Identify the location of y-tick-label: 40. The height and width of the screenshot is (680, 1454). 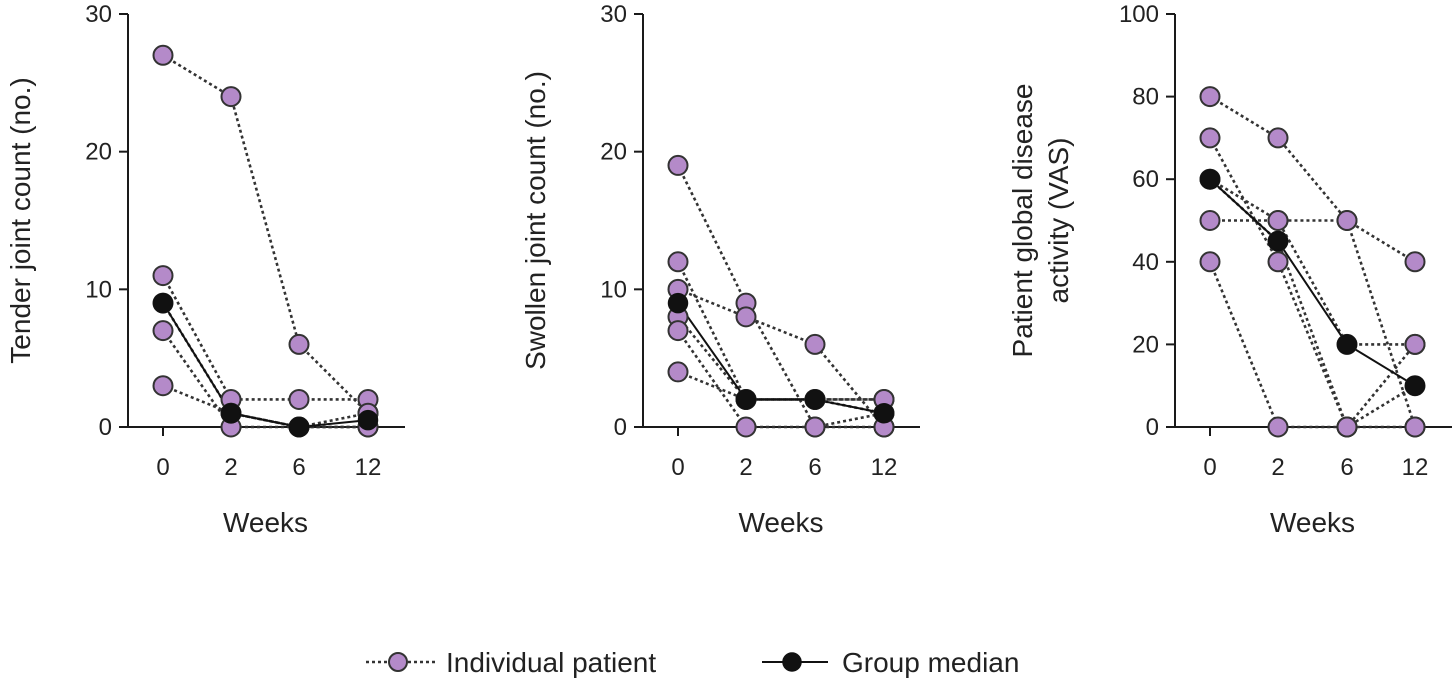
(1145, 262).